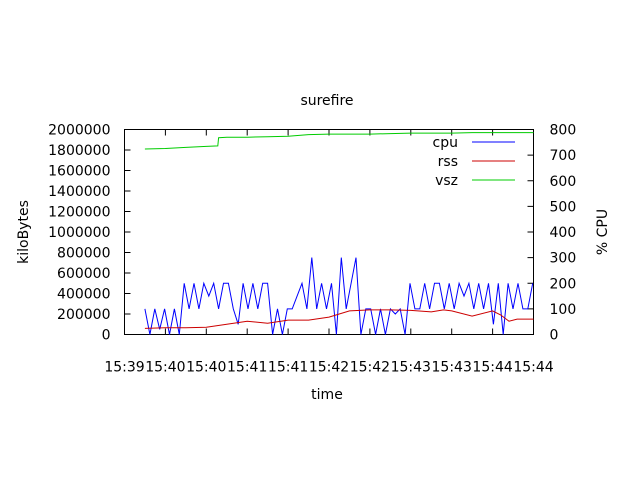 This screenshot has height=480, width=640. What do you see at coordinates (83, 295) in the screenshot?
I see `y-tick-label: 400000` at bounding box center [83, 295].